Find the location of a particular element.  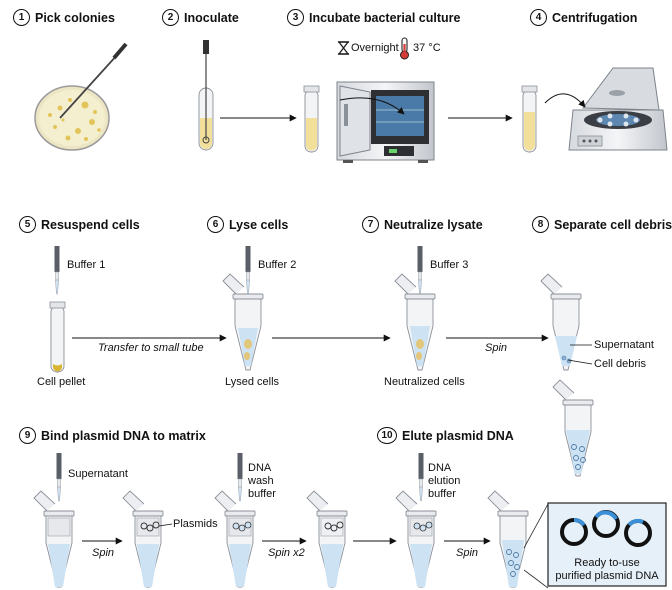

ready-to-use-line-1: Ready to-use is located at coordinates (607, 563).